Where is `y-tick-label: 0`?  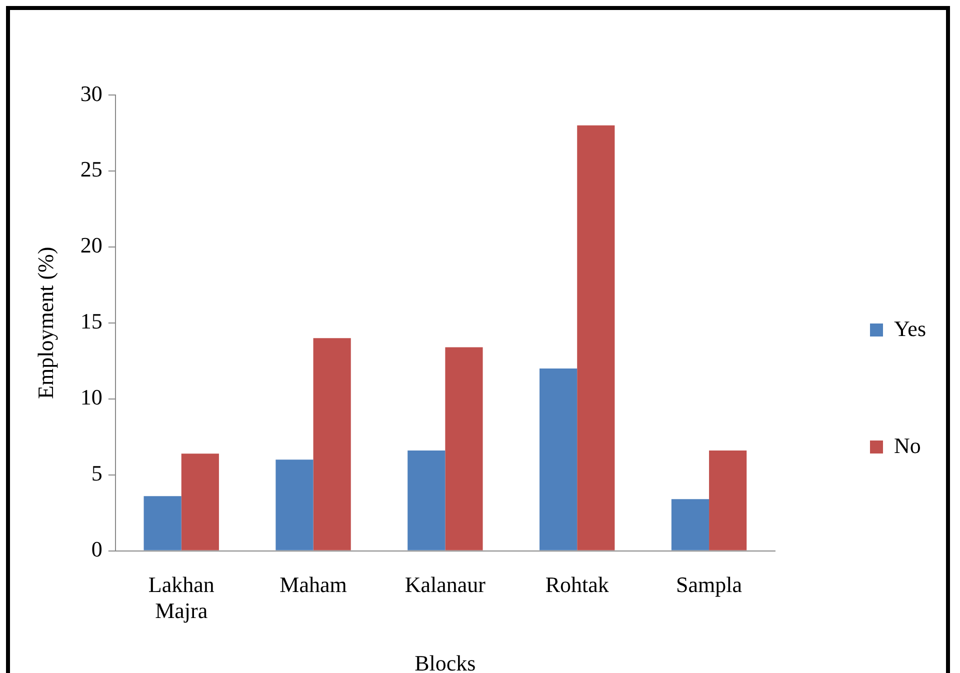 y-tick-label: 0 is located at coordinates (96, 549).